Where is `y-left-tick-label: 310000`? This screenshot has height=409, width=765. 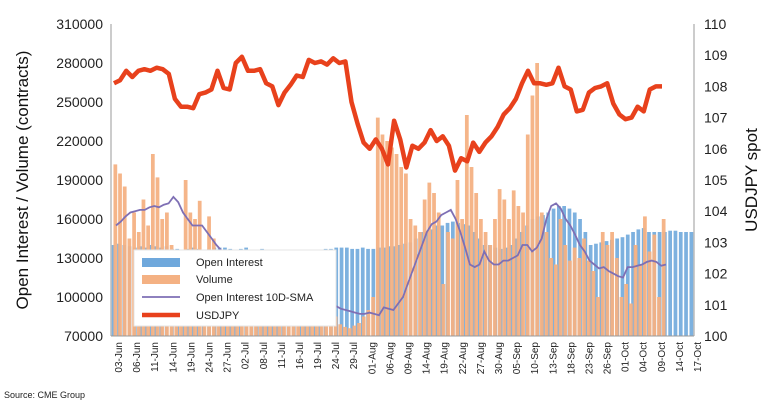
y-left-tick-label: 310000 is located at coordinates (79, 24).